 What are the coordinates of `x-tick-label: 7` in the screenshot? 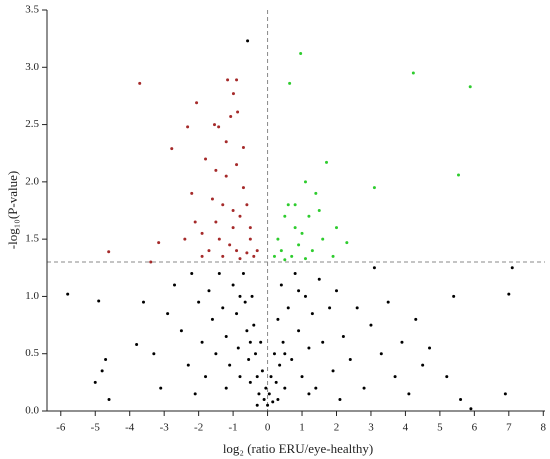 It's located at (509, 428).